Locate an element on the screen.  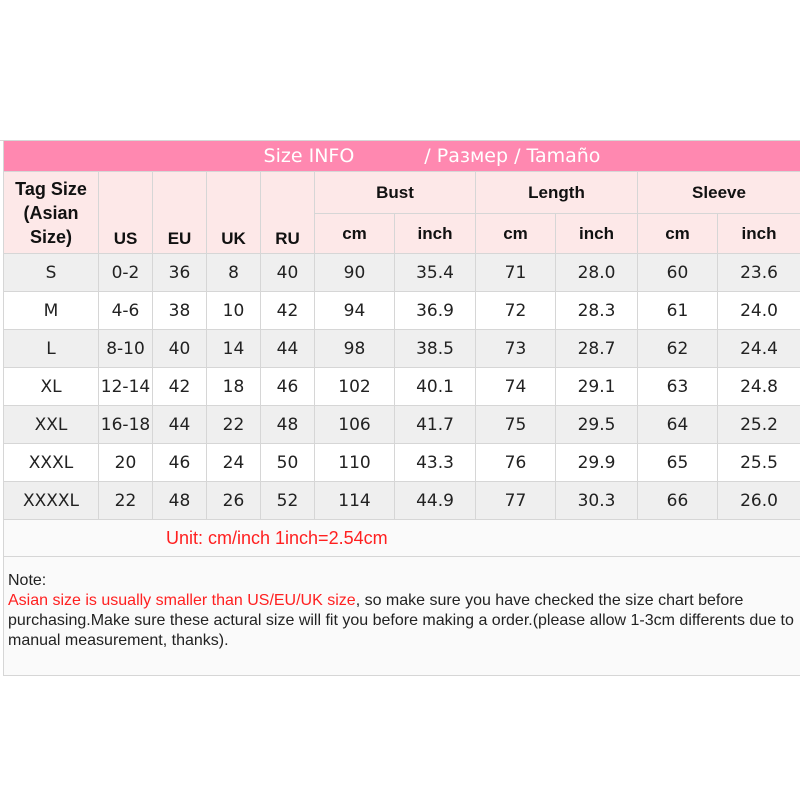
table-cell: 40.1 is located at coordinates (435, 386).